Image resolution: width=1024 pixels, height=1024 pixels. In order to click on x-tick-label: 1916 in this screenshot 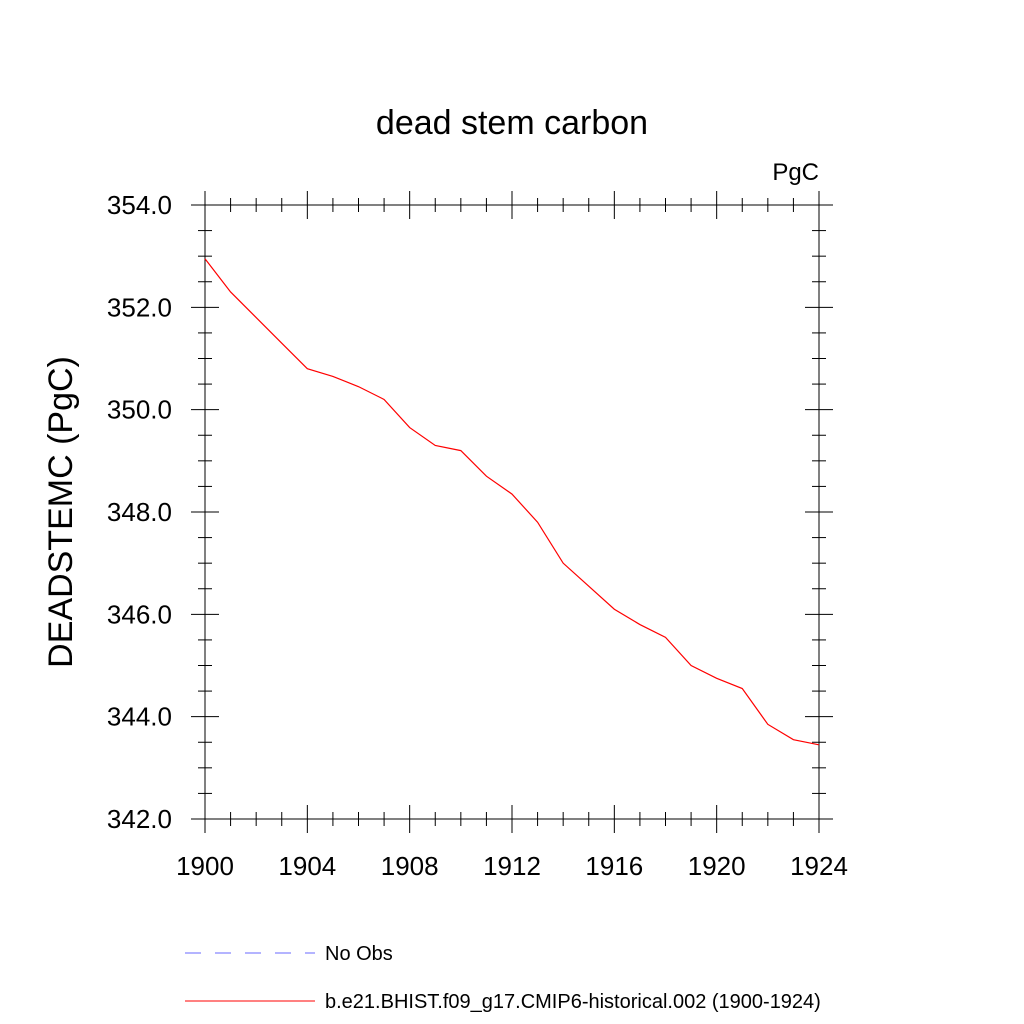, I will do `click(614, 866)`.